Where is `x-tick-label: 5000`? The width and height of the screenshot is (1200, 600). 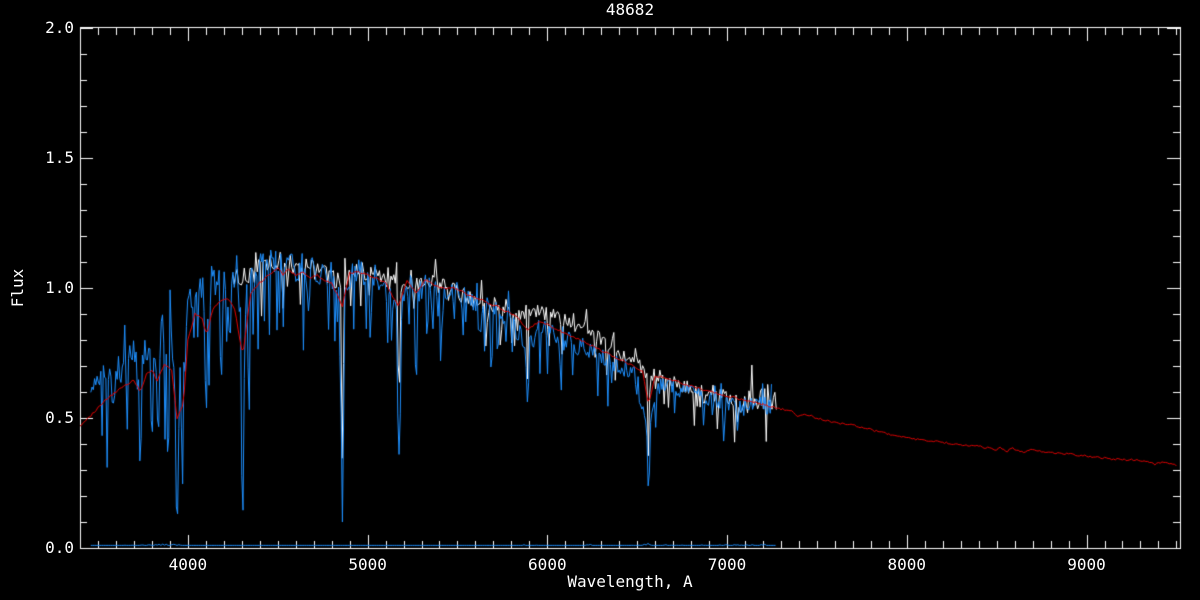 x-tick-label: 5000 is located at coordinates (367, 564).